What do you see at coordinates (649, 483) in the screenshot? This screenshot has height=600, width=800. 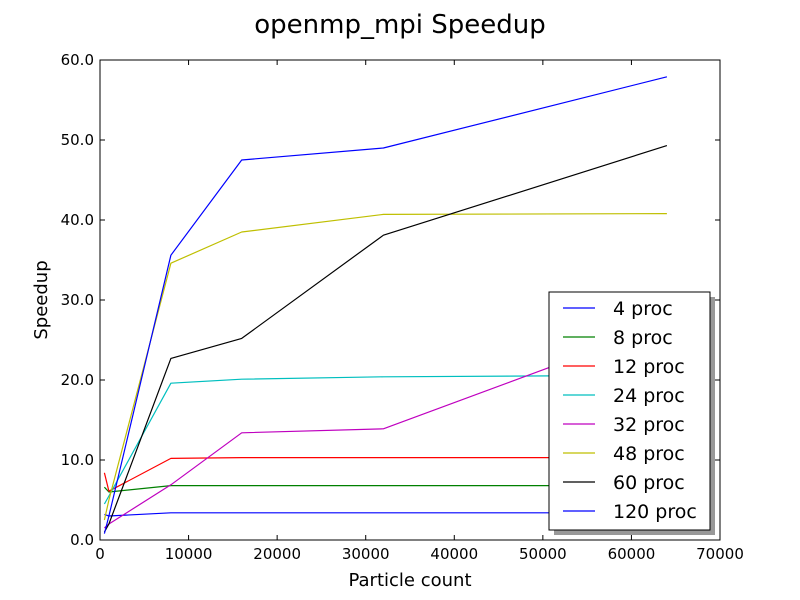 I see `legend-label: 60 proc` at bounding box center [649, 483].